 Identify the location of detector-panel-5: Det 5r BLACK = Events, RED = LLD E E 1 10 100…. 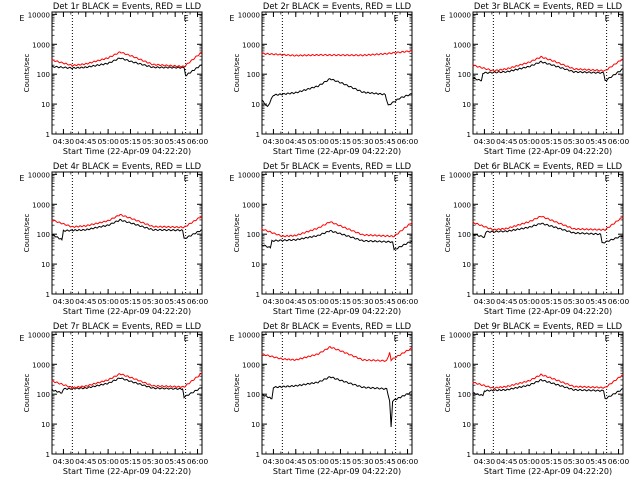
(323, 238).